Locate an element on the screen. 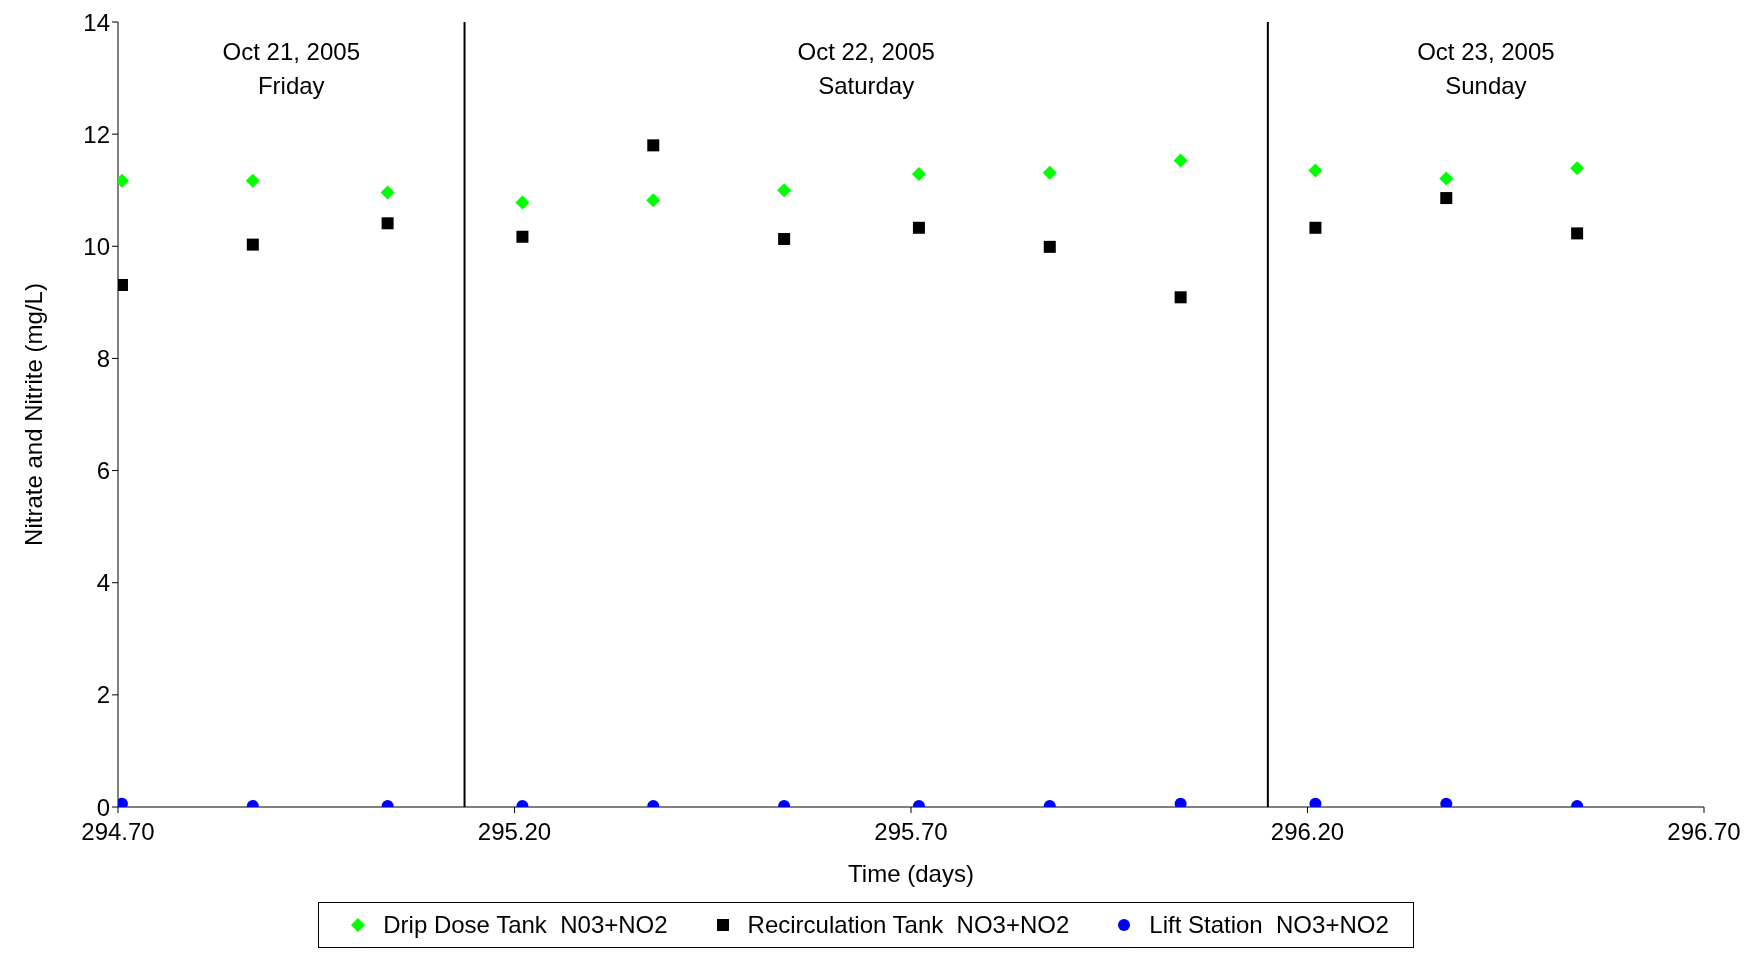 This screenshot has width=1762, height=967. y-tick-label: 6 is located at coordinates (103, 471).